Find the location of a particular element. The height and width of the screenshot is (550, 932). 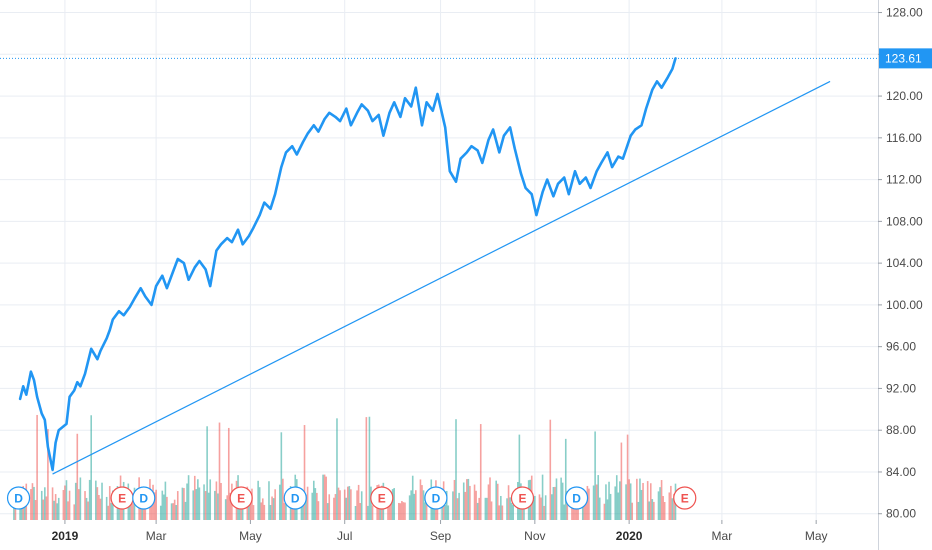

x-tick-label: 2020 is located at coordinates (629, 536).